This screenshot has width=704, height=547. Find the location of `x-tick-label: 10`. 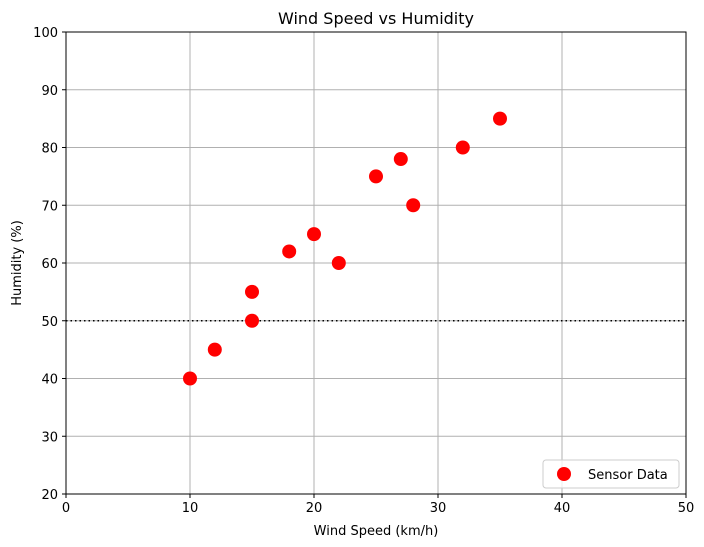

x-tick-label: 10 is located at coordinates (190, 508).